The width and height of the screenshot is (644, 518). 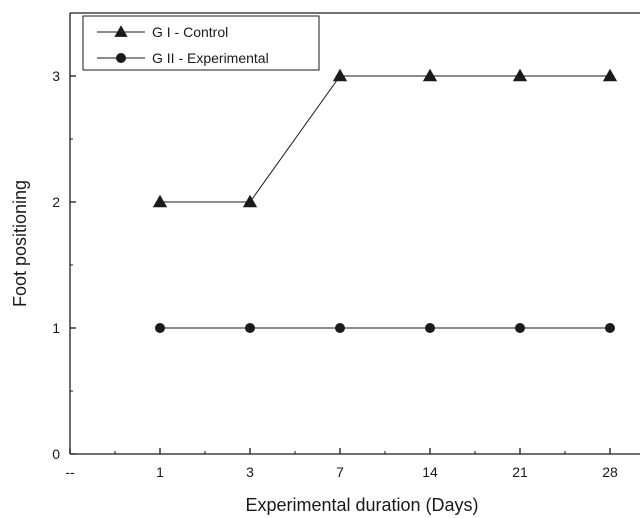 What do you see at coordinates (190, 32) in the screenshot?
I see `legend-label-control: G I - Control` at bounding box center [190, 32].